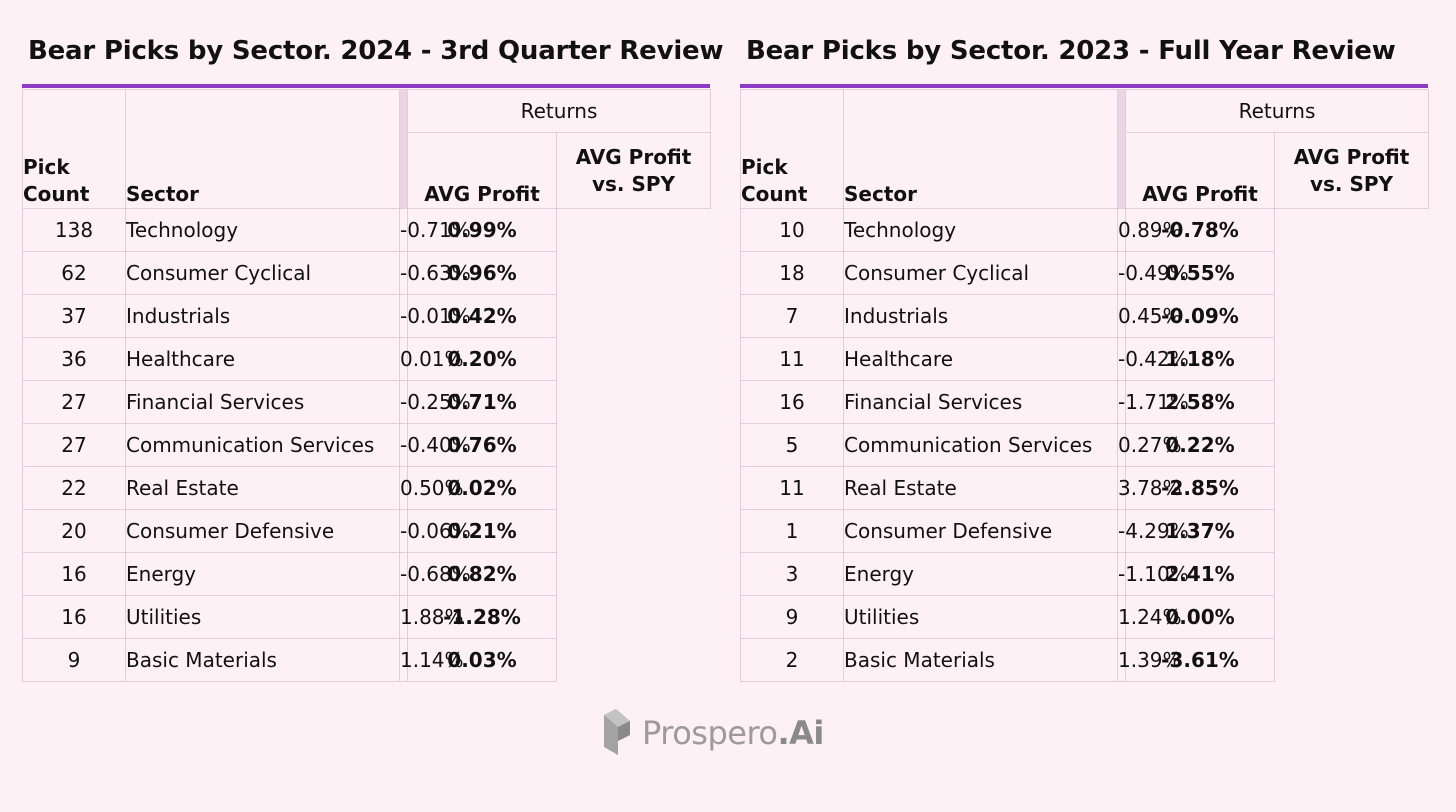  What do you see at coordinates (980, 230) in the screenshot?
I see `sector-cell: Technology` at bounding box center [980, 230].